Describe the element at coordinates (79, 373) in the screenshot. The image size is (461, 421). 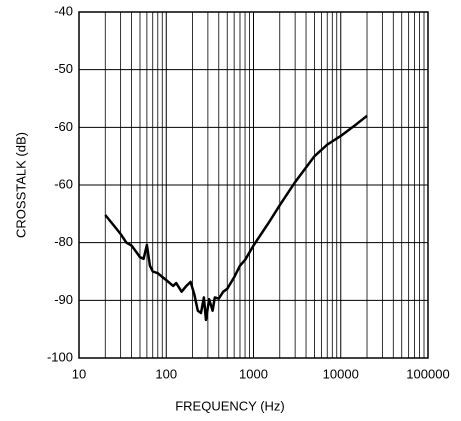
I see `x-tick-label: 10` at that location.